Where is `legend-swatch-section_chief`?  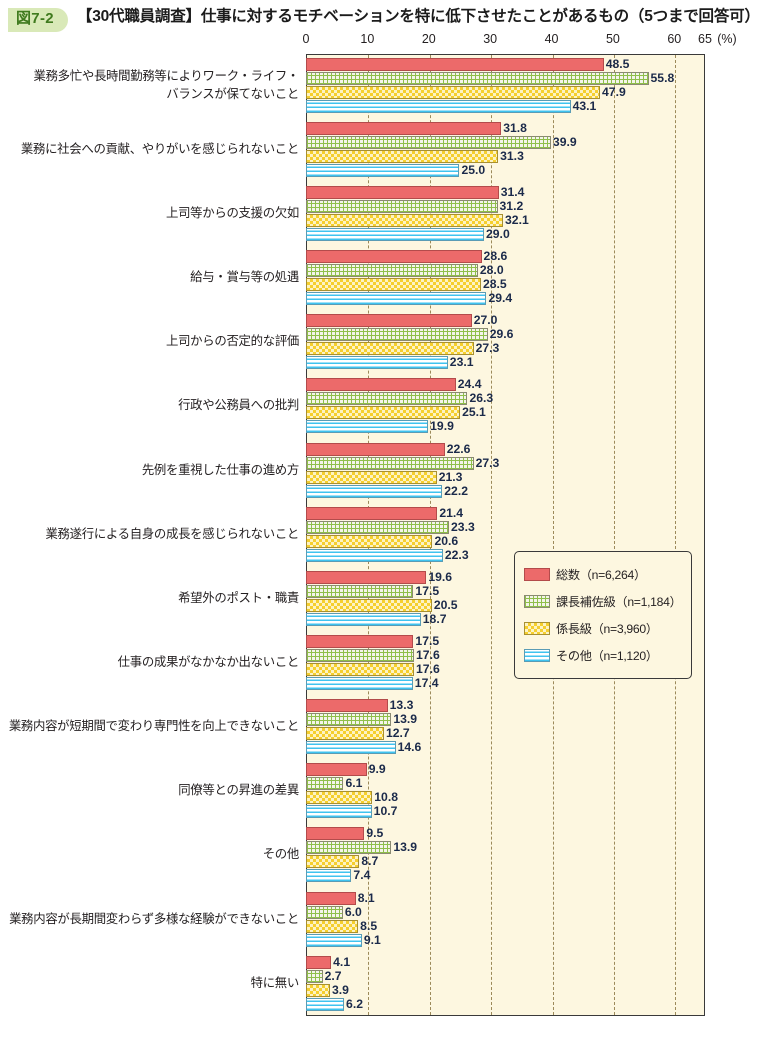
legend-swatch-section_chief is located at coordinates (537, 628).